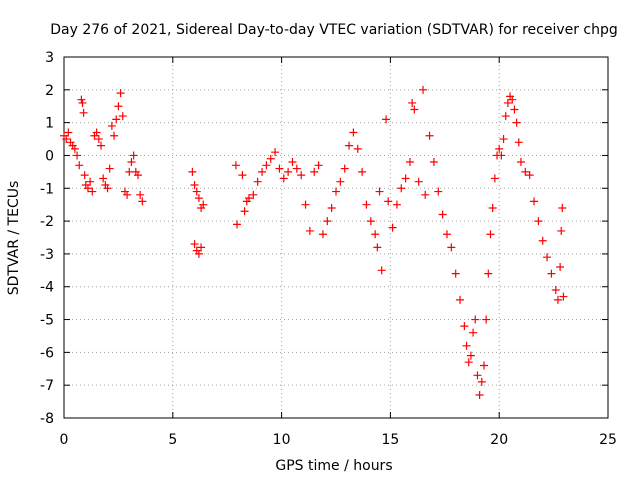  What do you see at coordinates (47, 353) in the screenshot?
I see `y-tick-label: -6` at bounding box center [47, 353].